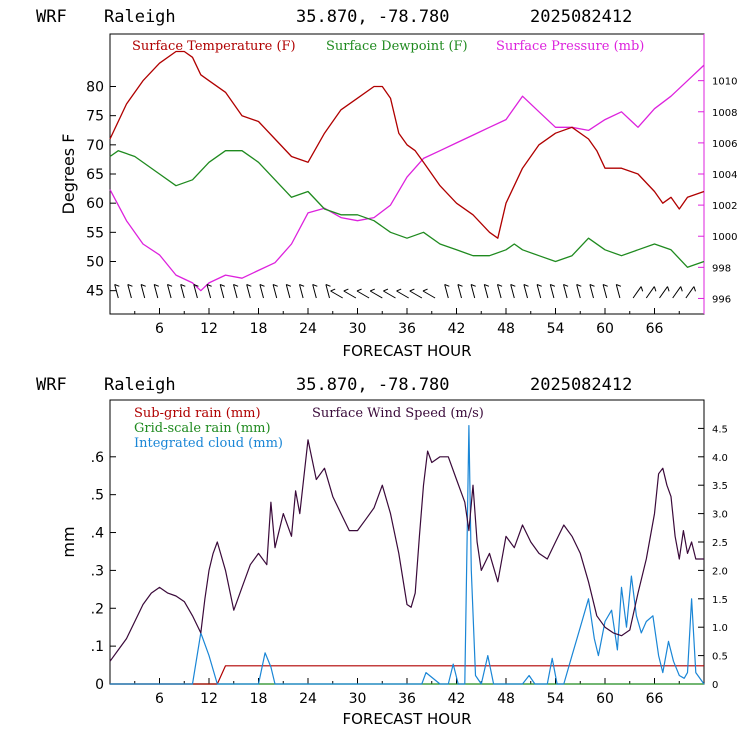 The image size is (740, 740). I want to click on x-tick-label: 66, so click(655, 699).